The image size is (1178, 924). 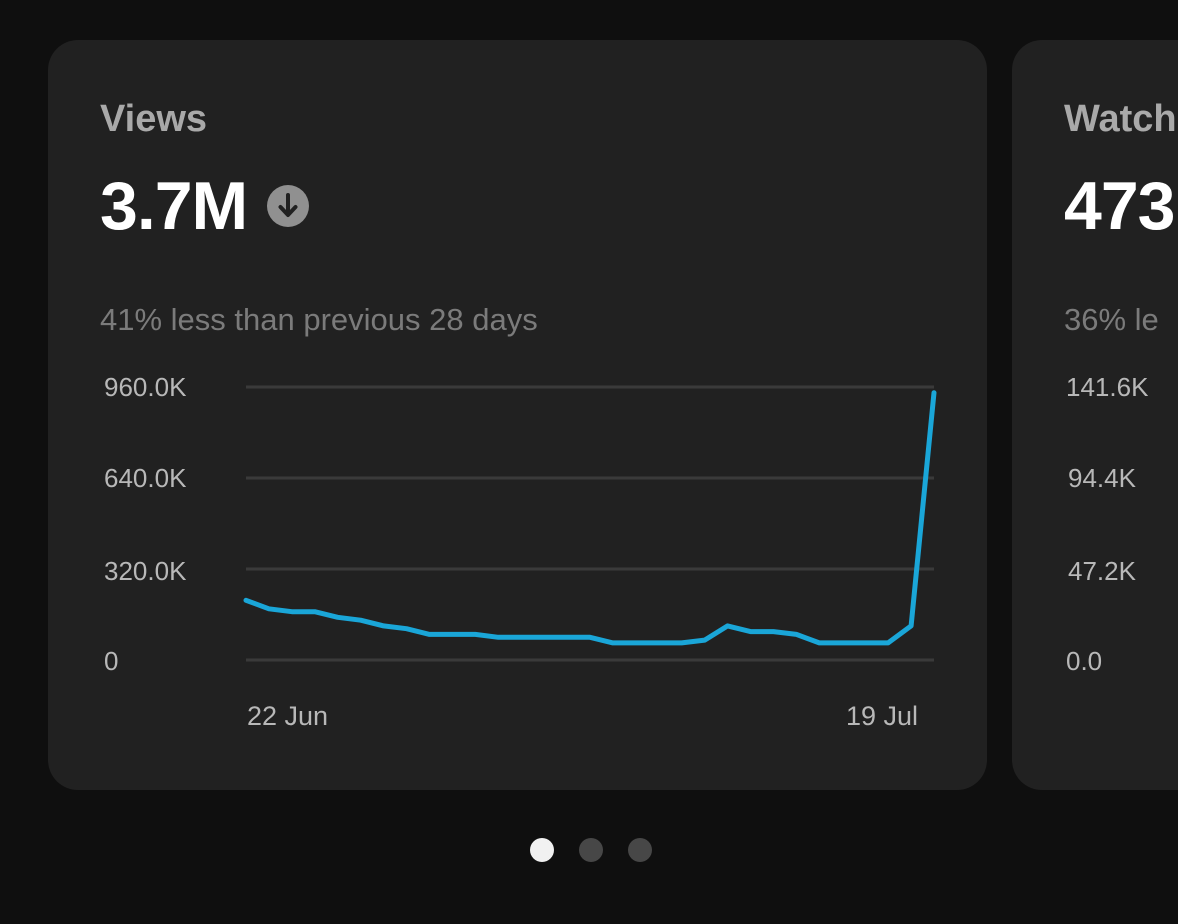 What do you see at coordinates (145, 571) in the screenshot?
I see `y-tick-label: 320.0K` at bounding box center [145, 571].